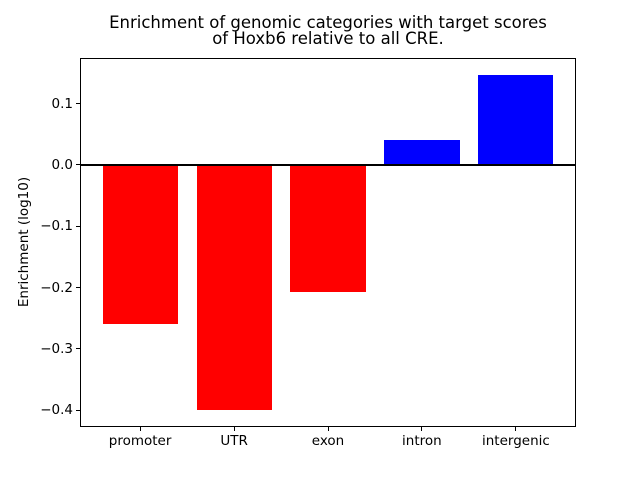  Describe the element at coordinates (328, 38) in the screenshot. I see `chart-title-line2: of Hoxb6 relative to all CRE.` at that location.